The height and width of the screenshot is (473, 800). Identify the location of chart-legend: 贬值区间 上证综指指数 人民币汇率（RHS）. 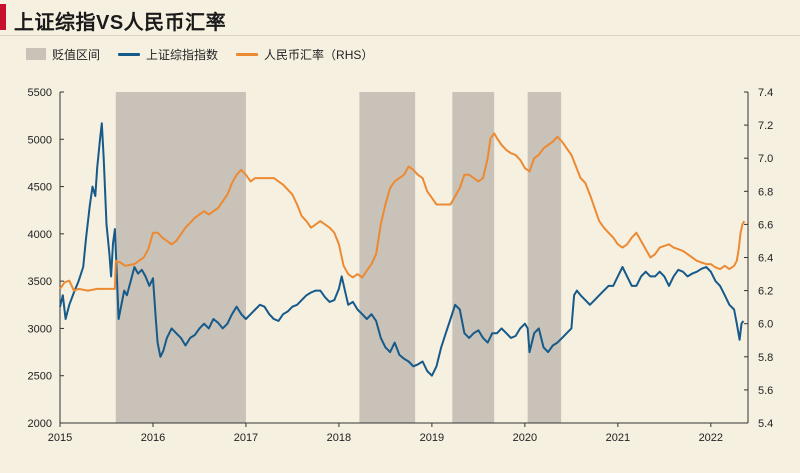
(208, 54).